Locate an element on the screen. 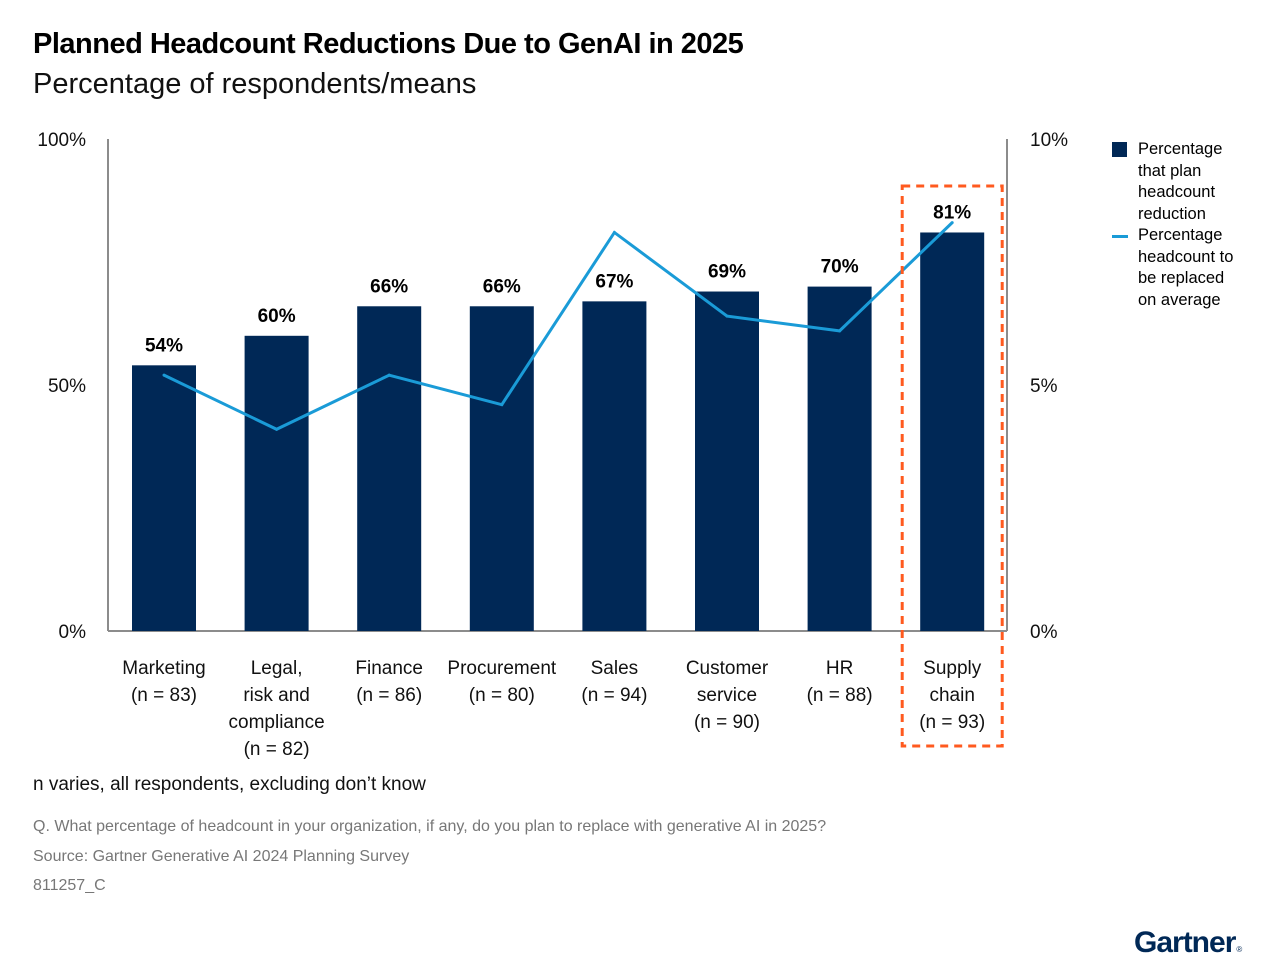 The width and height of the screenshot is (1280, 972). x-tick-label: Sales is located at coordinates (615, 668).